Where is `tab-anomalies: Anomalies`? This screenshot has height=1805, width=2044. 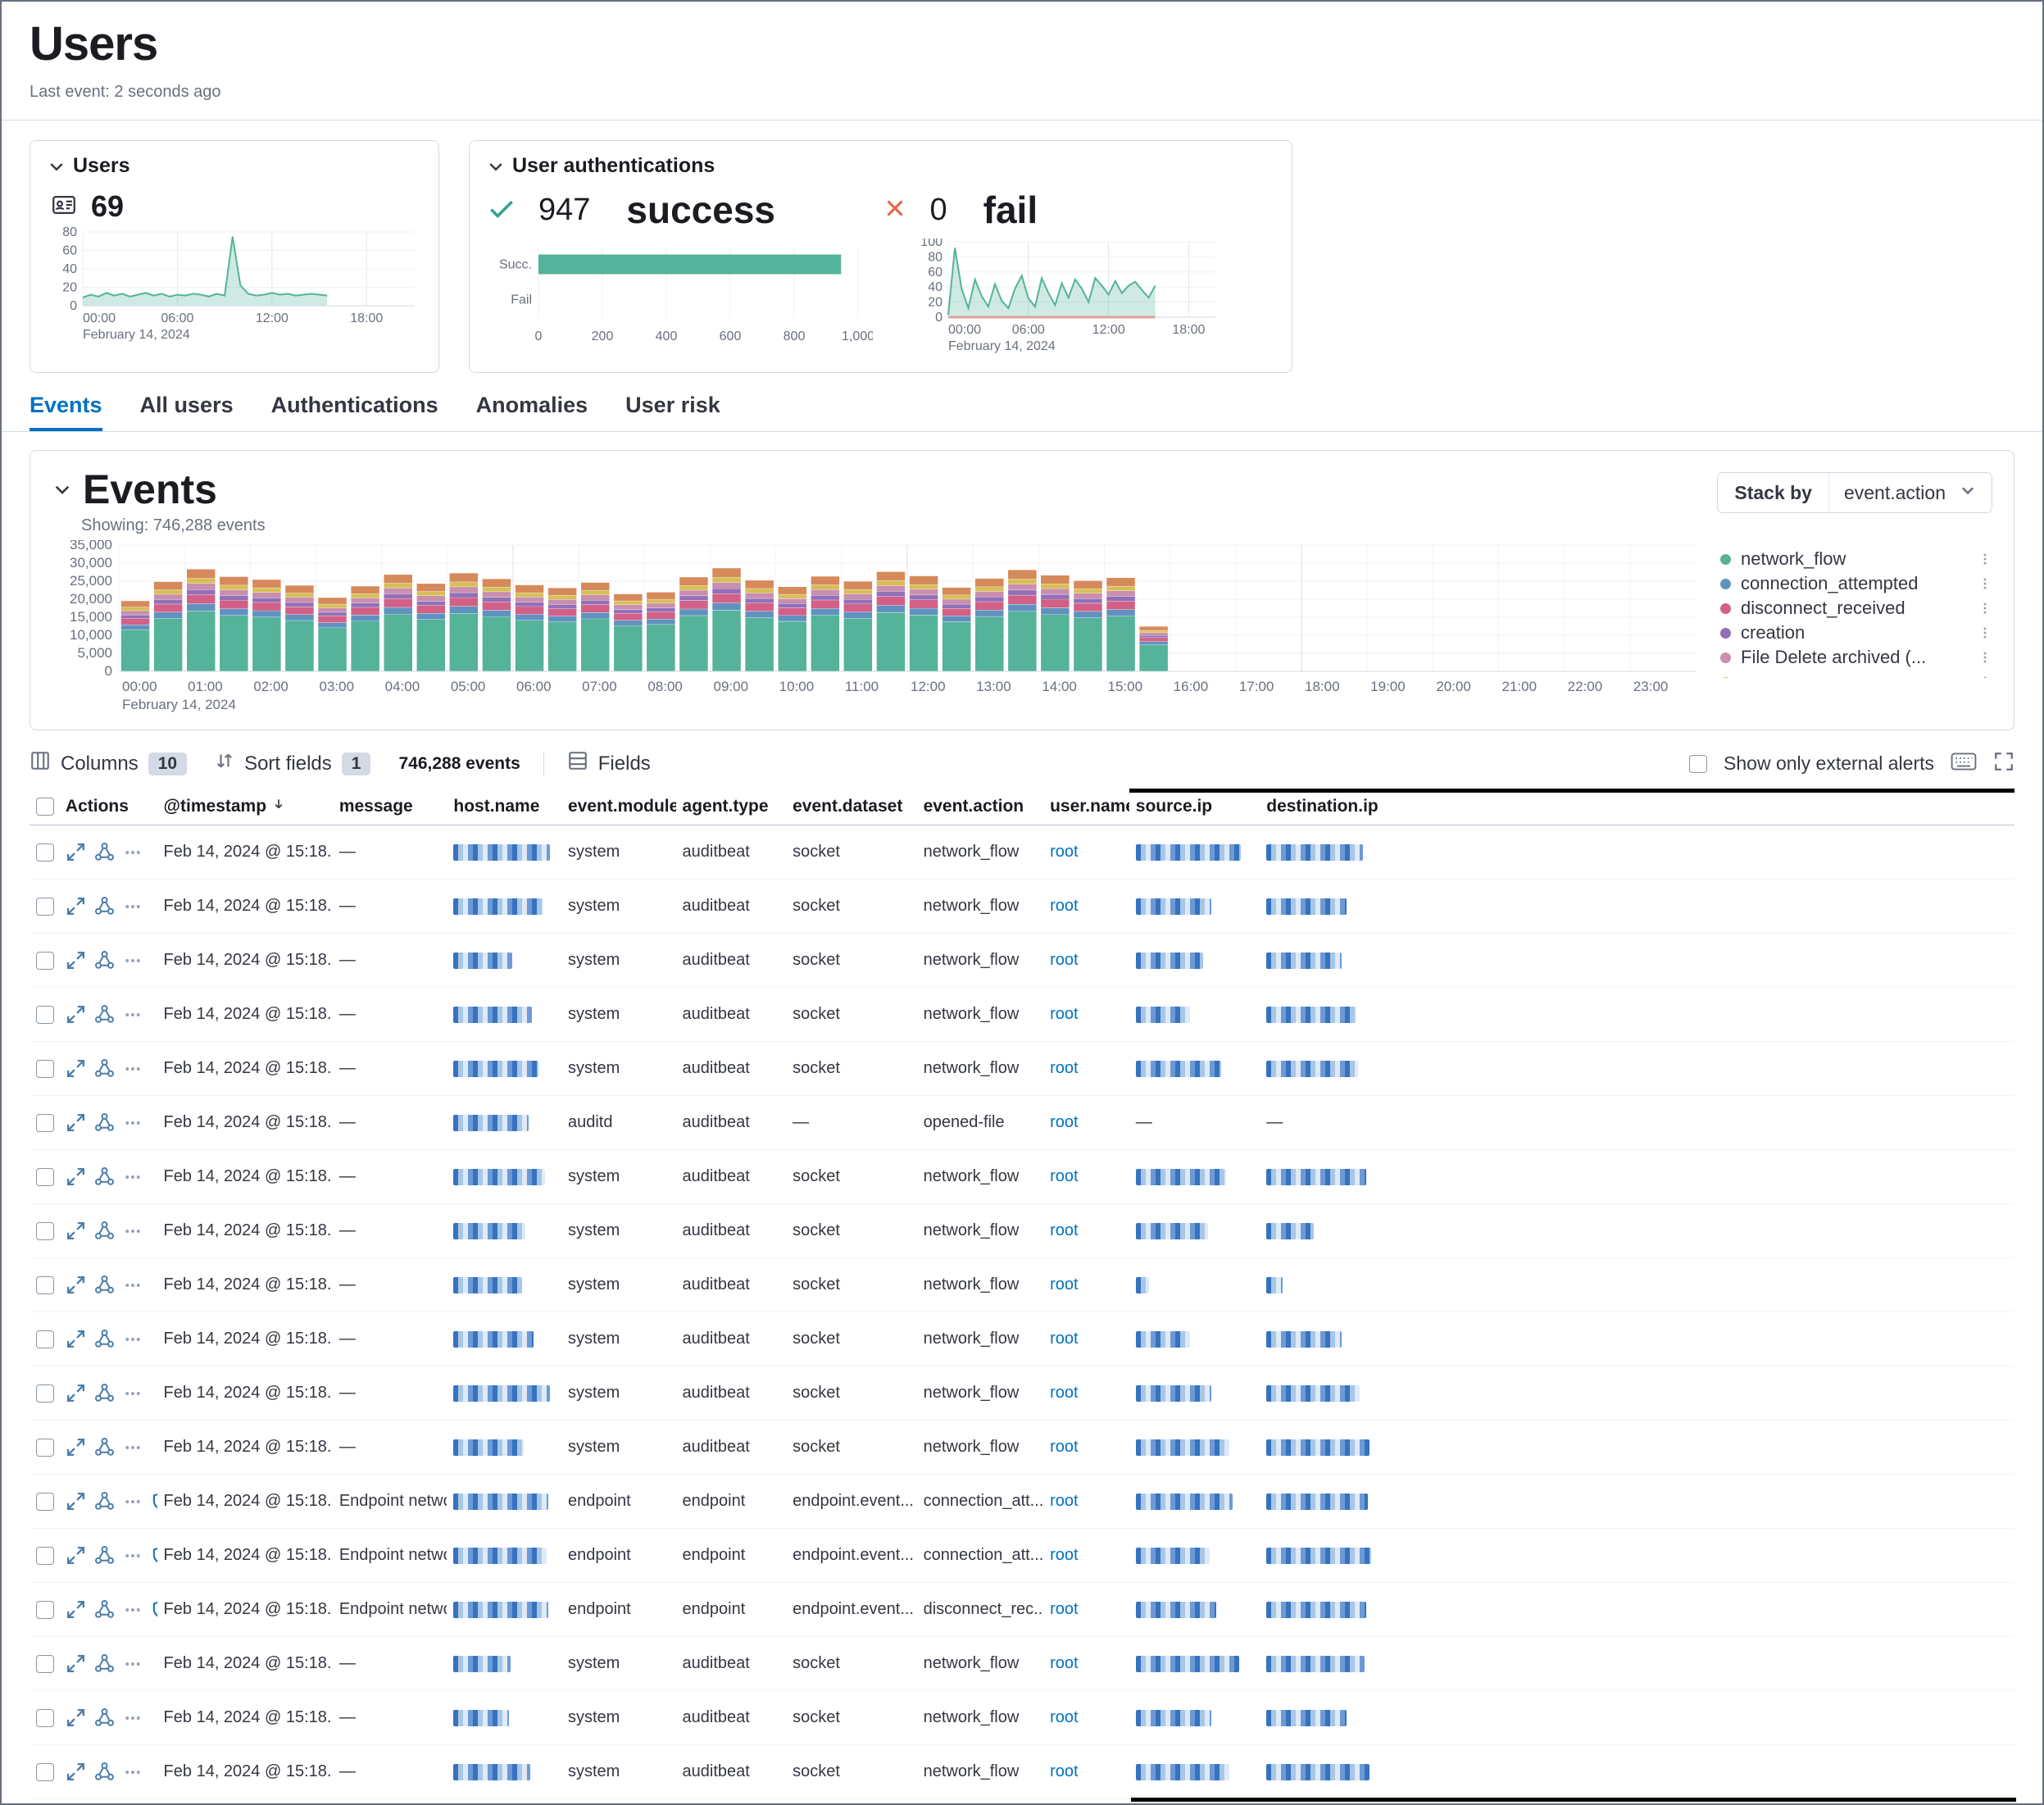
tab-anomalies: Anomalies is located at coordinates (531, 405).